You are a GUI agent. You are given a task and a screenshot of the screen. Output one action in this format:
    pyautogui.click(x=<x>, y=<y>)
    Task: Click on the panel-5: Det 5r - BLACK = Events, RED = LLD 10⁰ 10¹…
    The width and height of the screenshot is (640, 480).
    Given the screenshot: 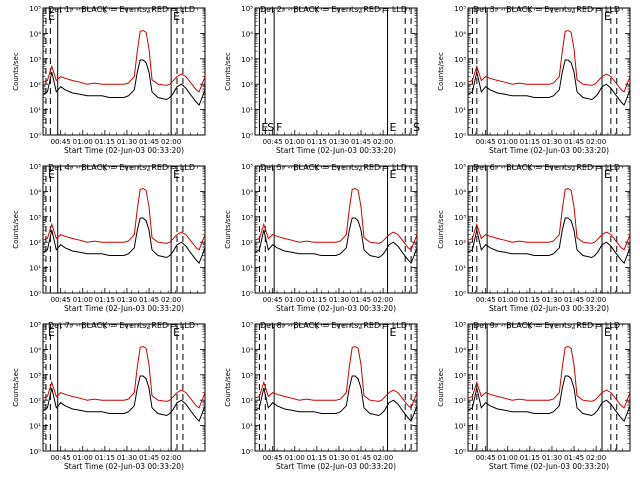 What is the action you would take?
    pyautogui.click(x=321, y=238)
    